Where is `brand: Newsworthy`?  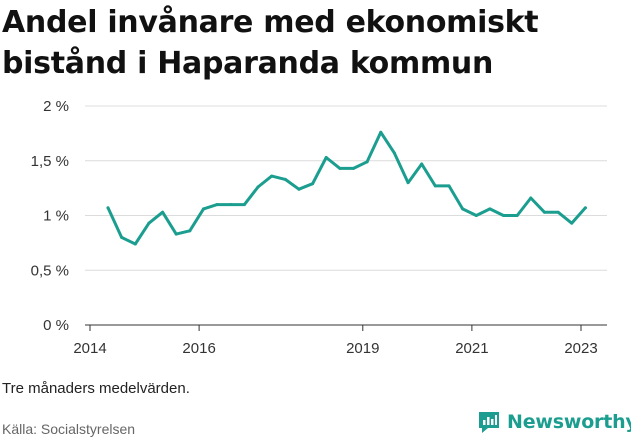 brand: Newsworthy is located at coordinates (553, 422).